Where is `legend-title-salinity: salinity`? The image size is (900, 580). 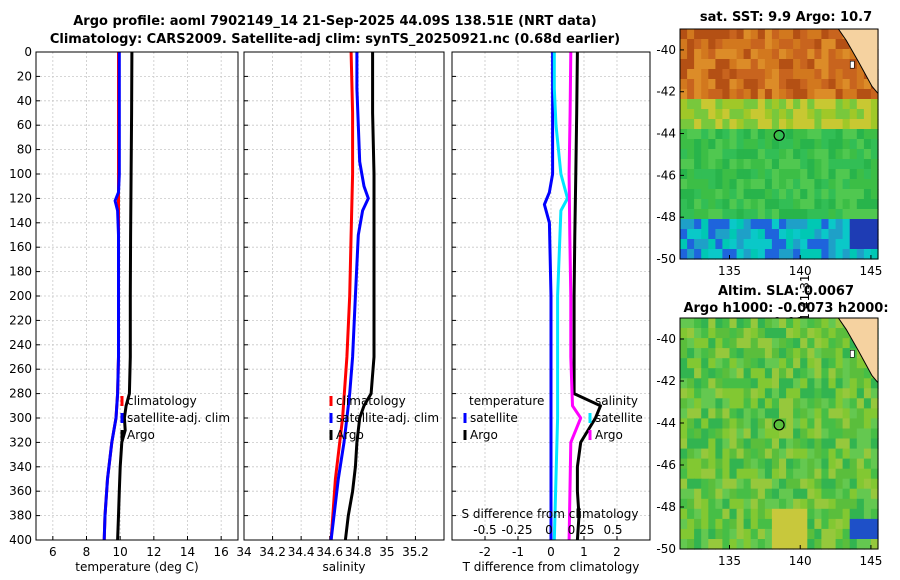 legend-title-salinity: salinity is located at coordinates (616, 401).